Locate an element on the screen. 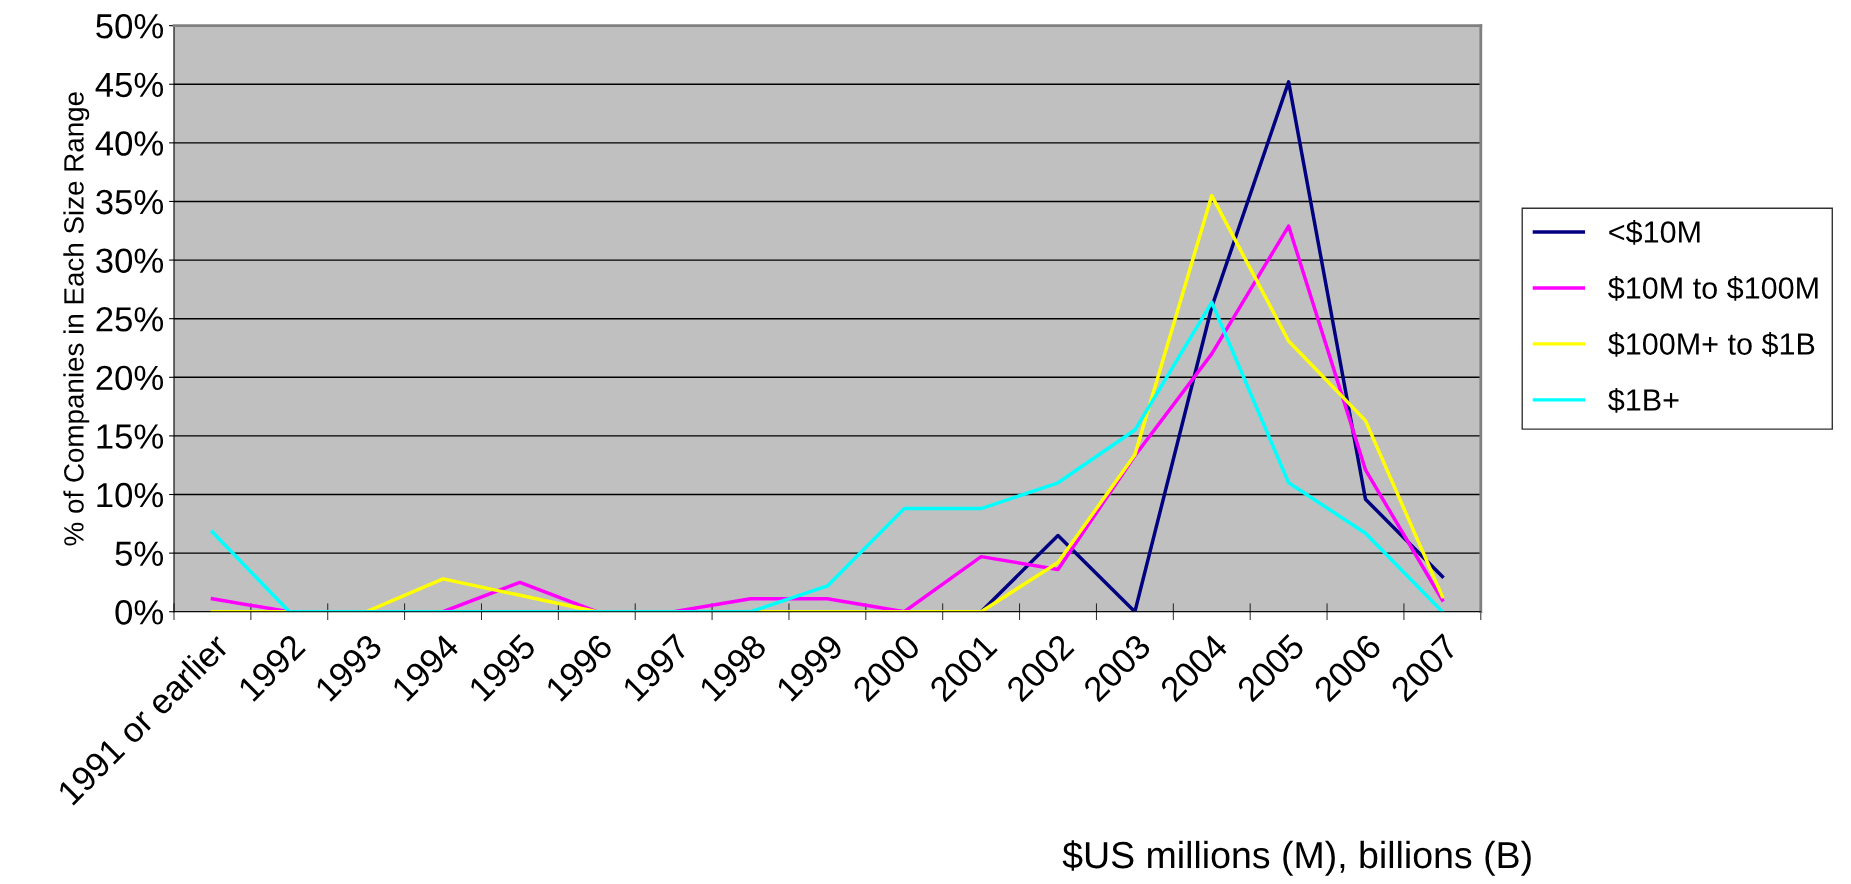 The image size is (1851, 884). legend-label: <$10M is located at coordinates (1654, 232).